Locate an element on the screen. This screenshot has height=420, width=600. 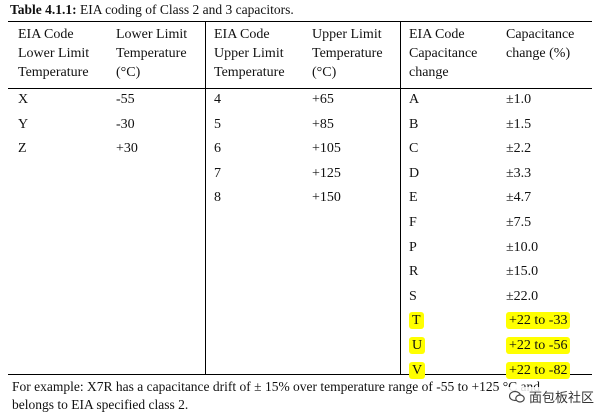
capacitance-change: ±1.5 is located at coordinates (518, 125).